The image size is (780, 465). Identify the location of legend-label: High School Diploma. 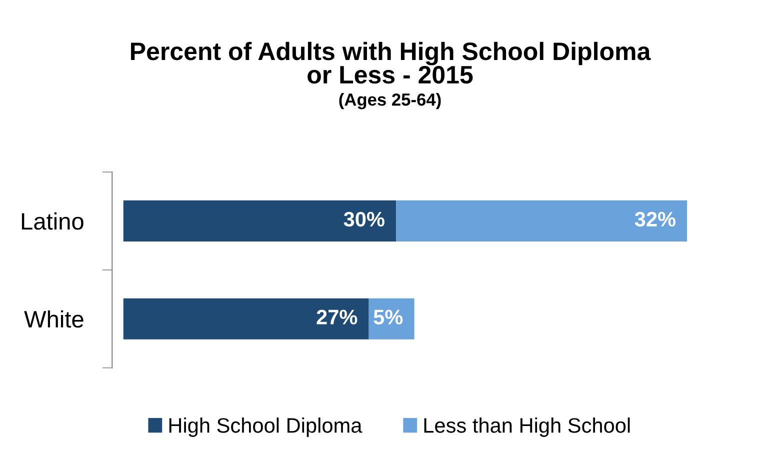
(265, 427).